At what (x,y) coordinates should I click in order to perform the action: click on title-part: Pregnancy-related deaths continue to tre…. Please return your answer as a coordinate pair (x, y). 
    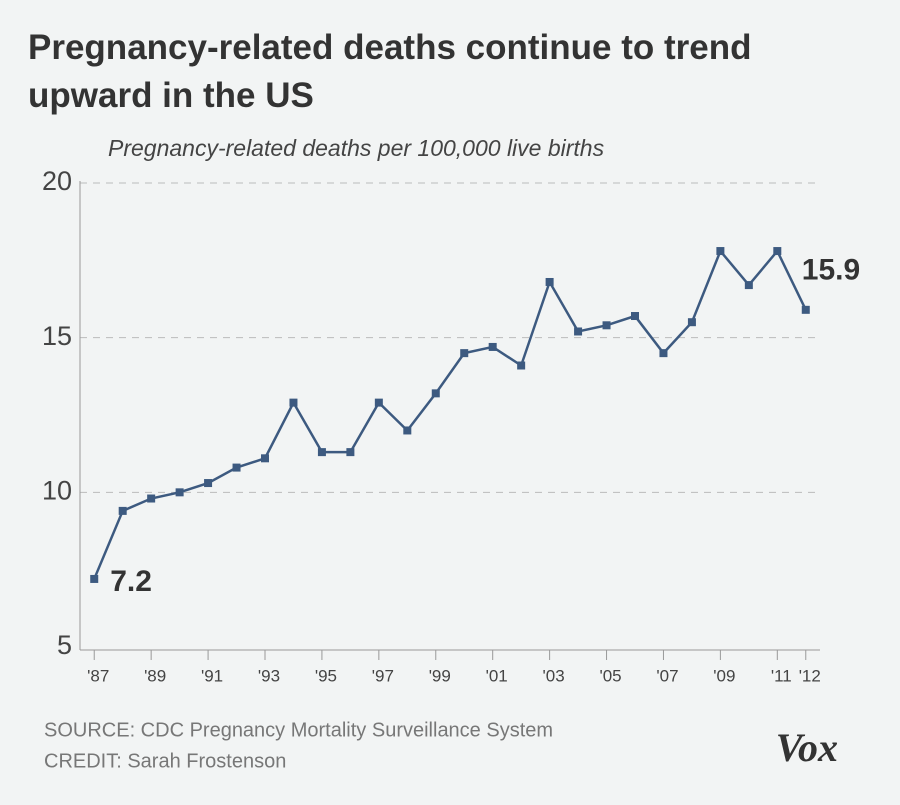
    Looking at the image, I should click on (389, 47).